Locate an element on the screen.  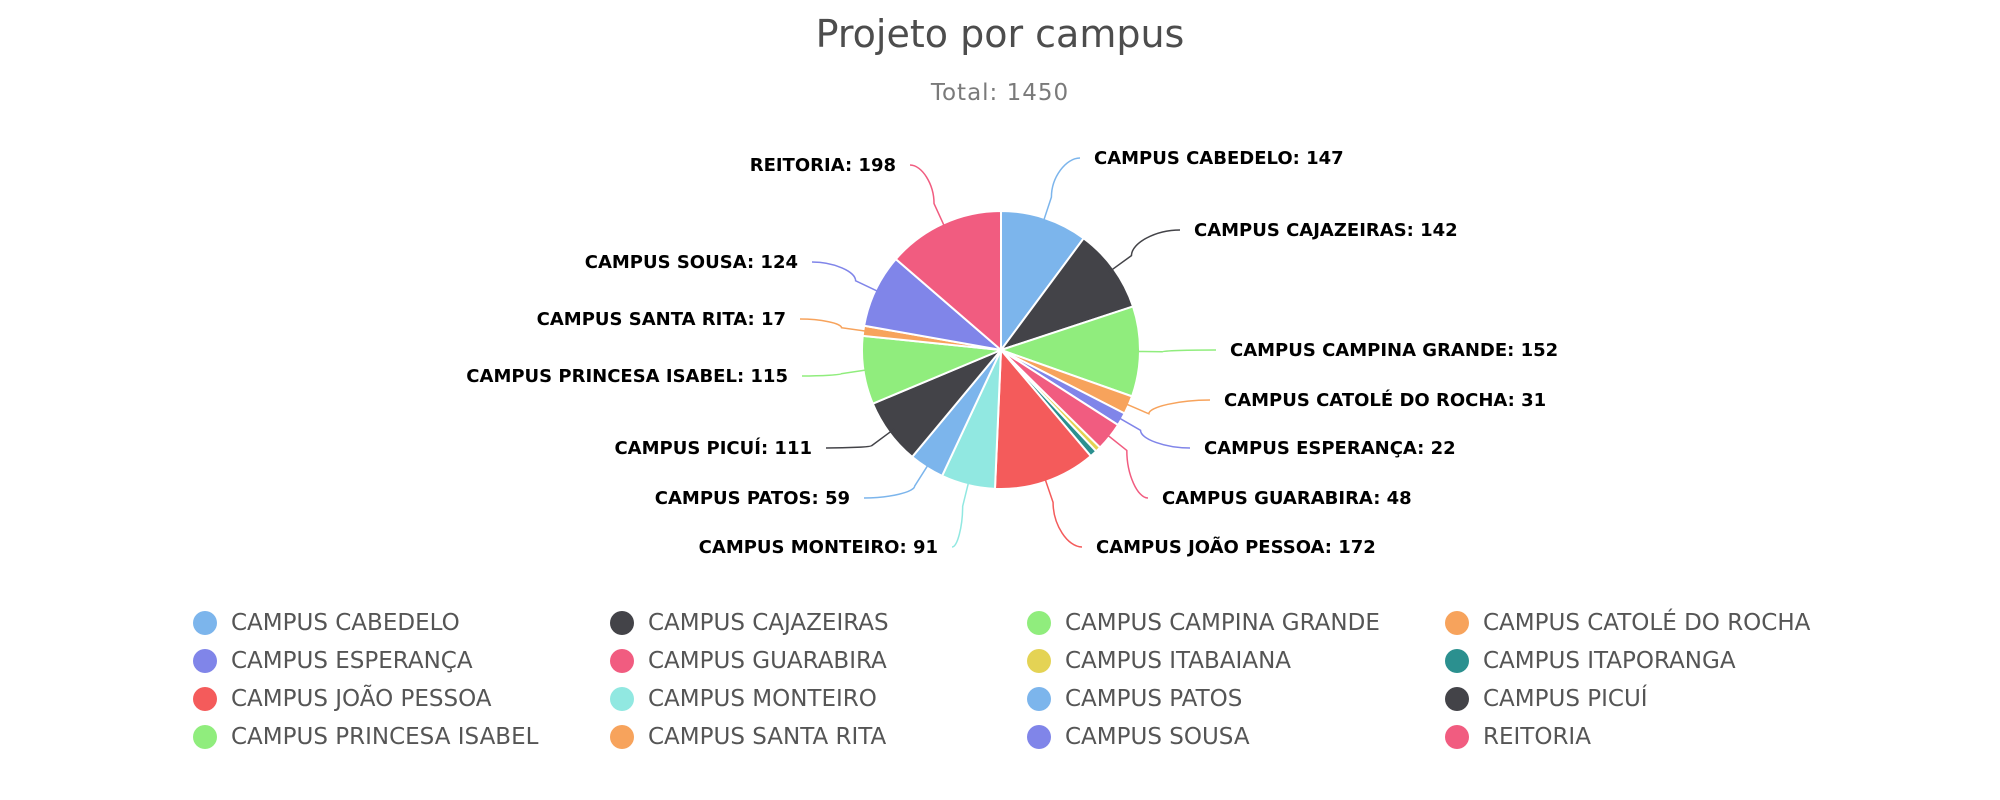
legend-item: CAMPUS ESPERANÇA is located at coordinates (333, 661).